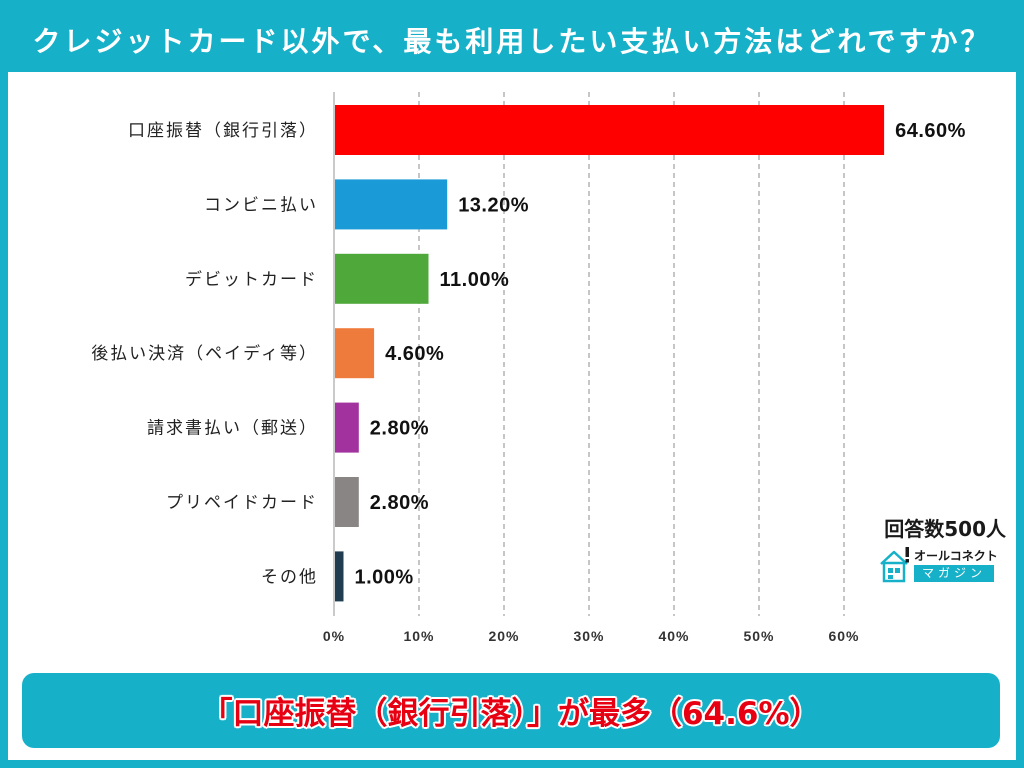  What do you see at coordinates (588, 636) in the screenshot?
I see `x-tick-label: 30%` at bounding box center [588, 636].